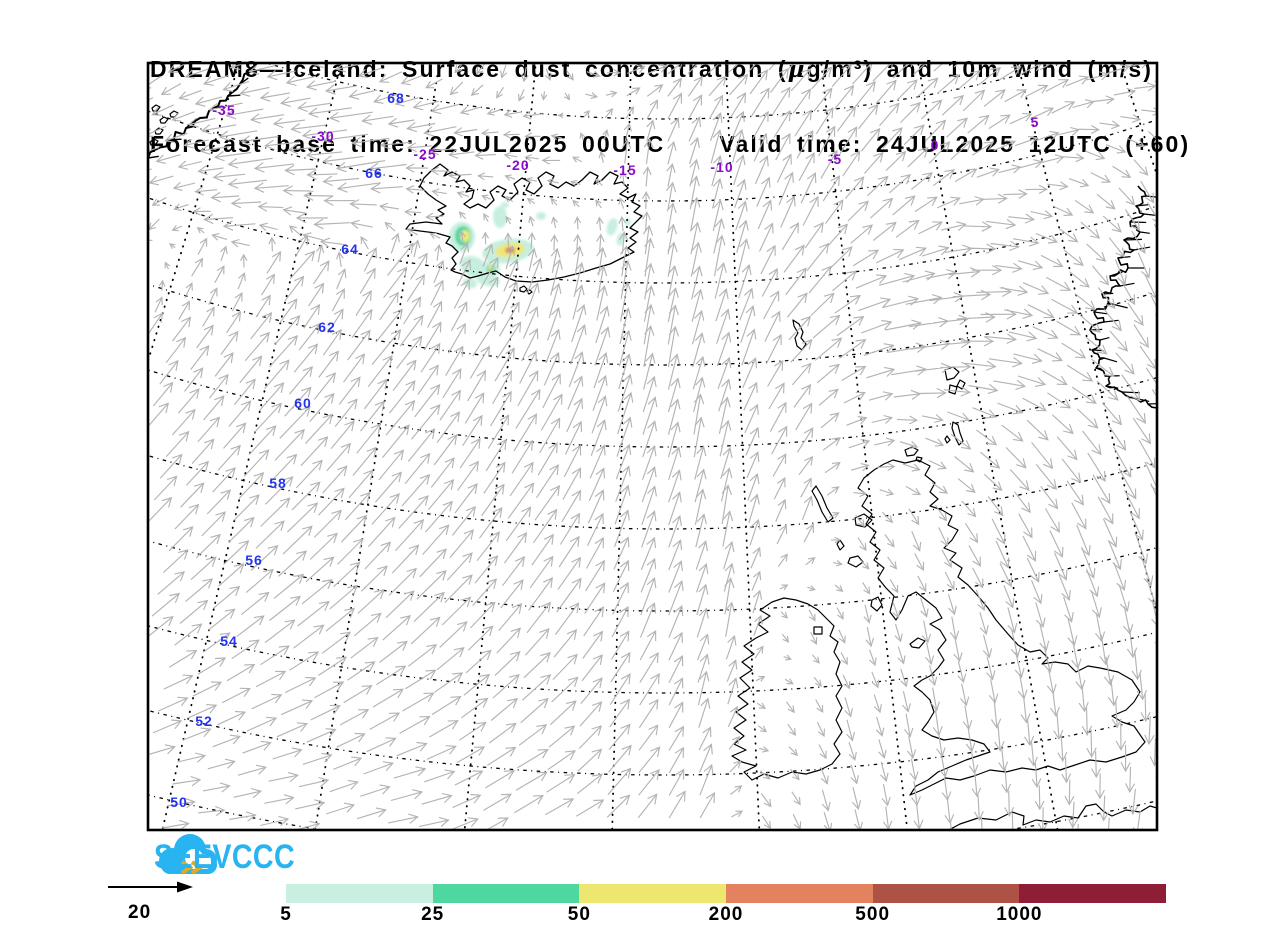 This screenshot has width=1282, height=925. What do you see at coordinates (835, 159) in the screenshot?
I see `longitude-label: -5` at bounding box center [835, 159].